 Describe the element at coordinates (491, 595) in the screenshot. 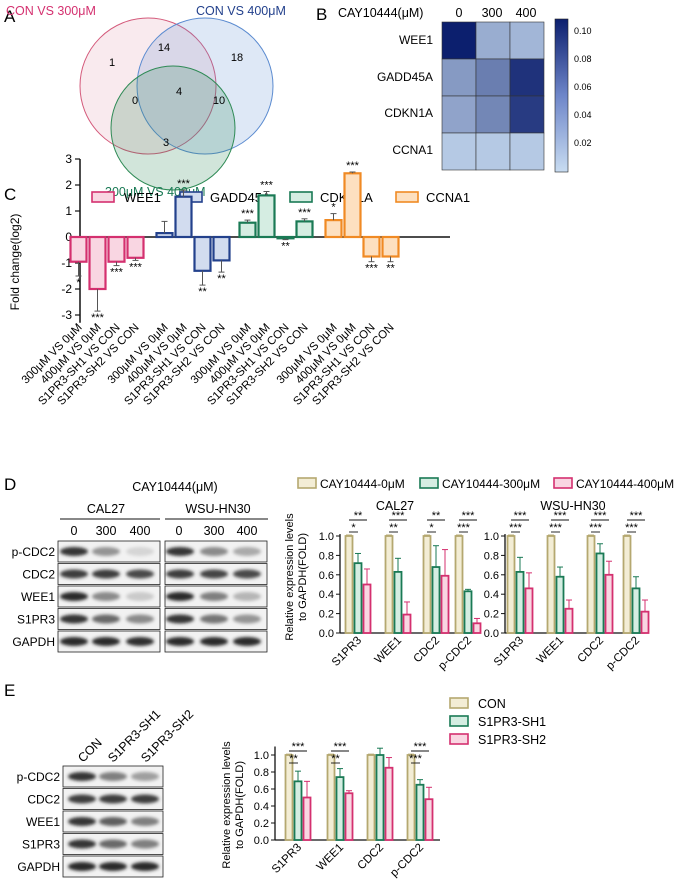

I see `chart-d-wsu-ytick-label: 0.4` at that location.